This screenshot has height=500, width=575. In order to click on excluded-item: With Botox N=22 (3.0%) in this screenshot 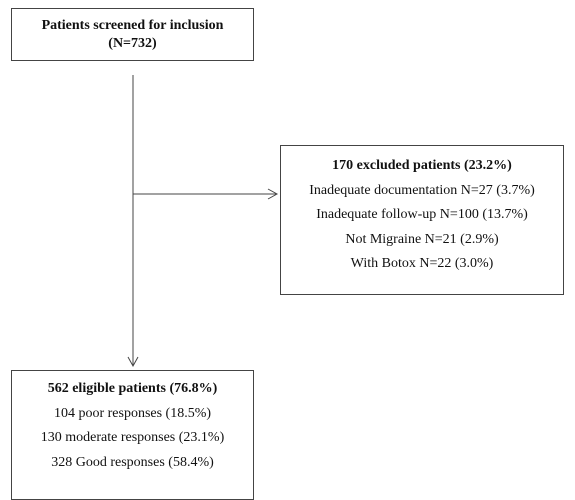, I will do `click(422, 263)`.